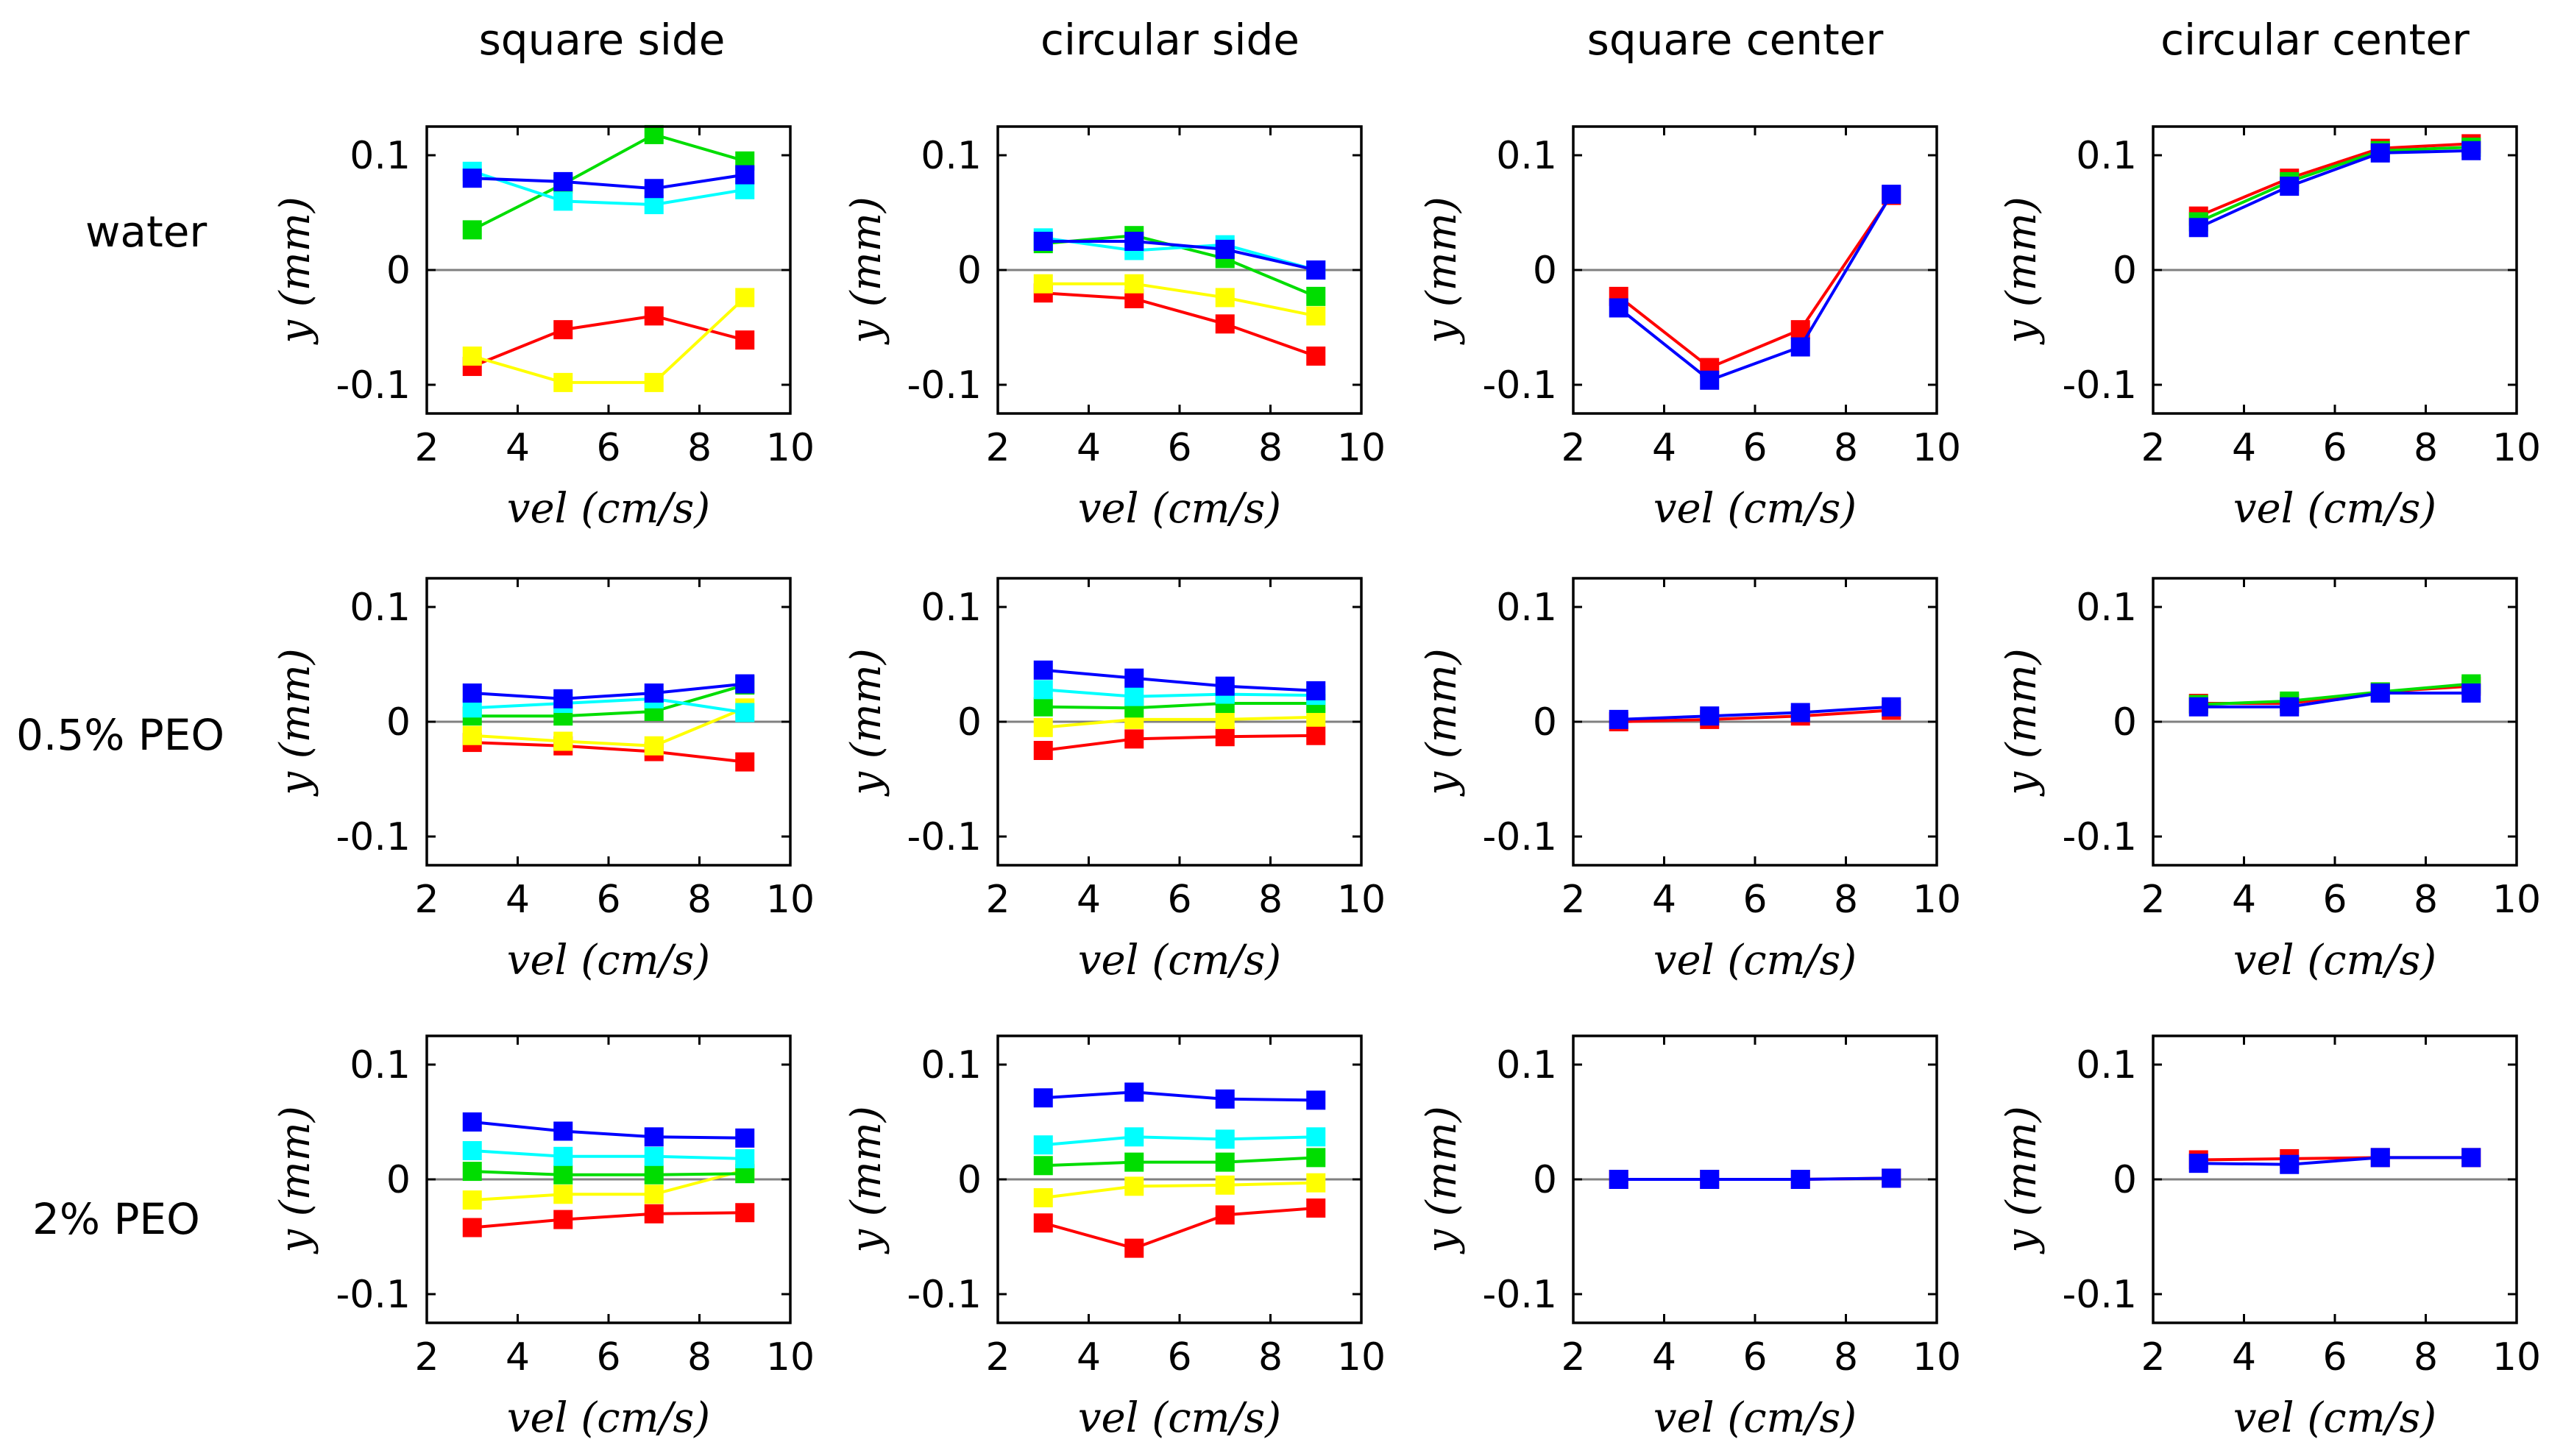 The height and width of the screenshot is (1456, 2549). Describe the element at coordinates (1170, 40) in the screenshot. I see `column-title: circular side` at that location.